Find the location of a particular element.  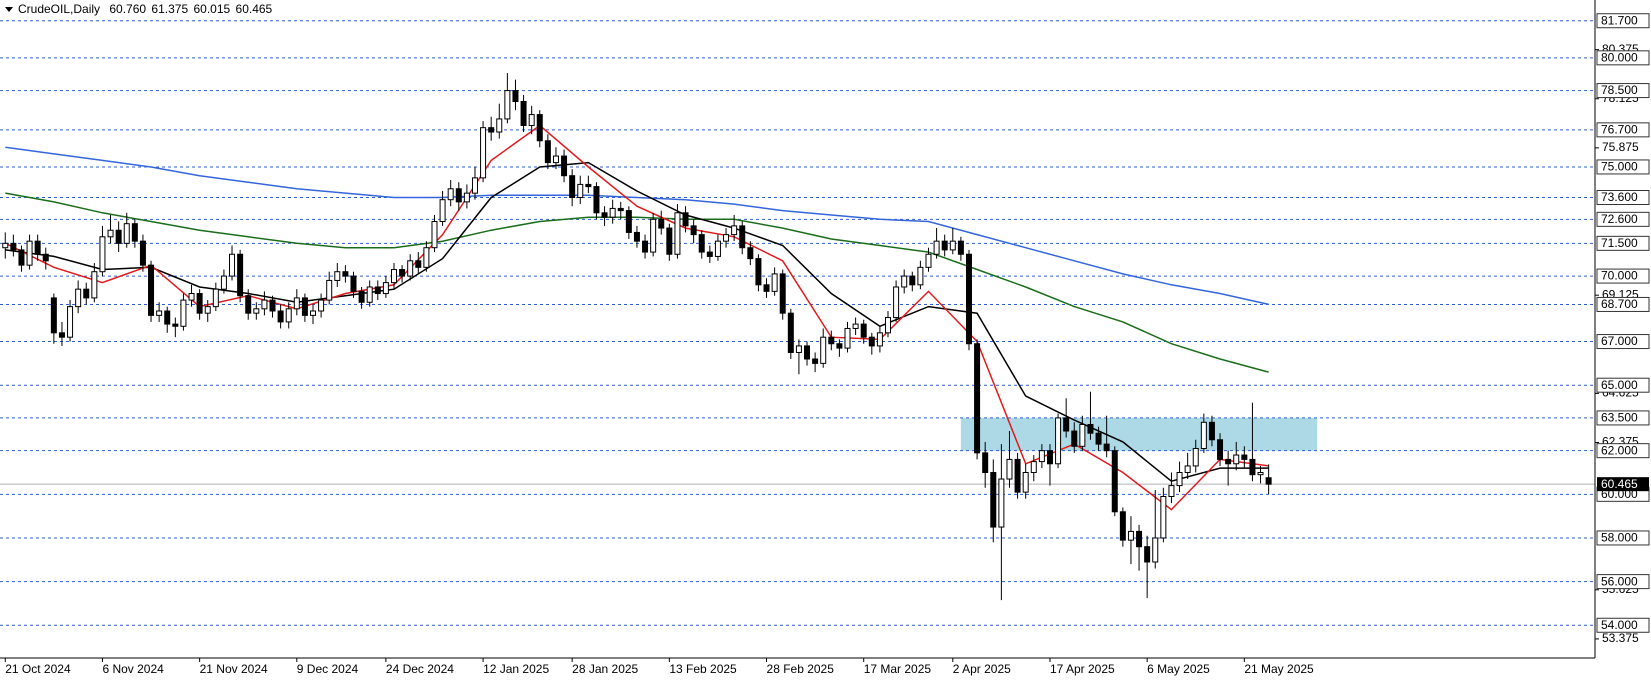

menu-arrow is located at coordinates (9, 9).